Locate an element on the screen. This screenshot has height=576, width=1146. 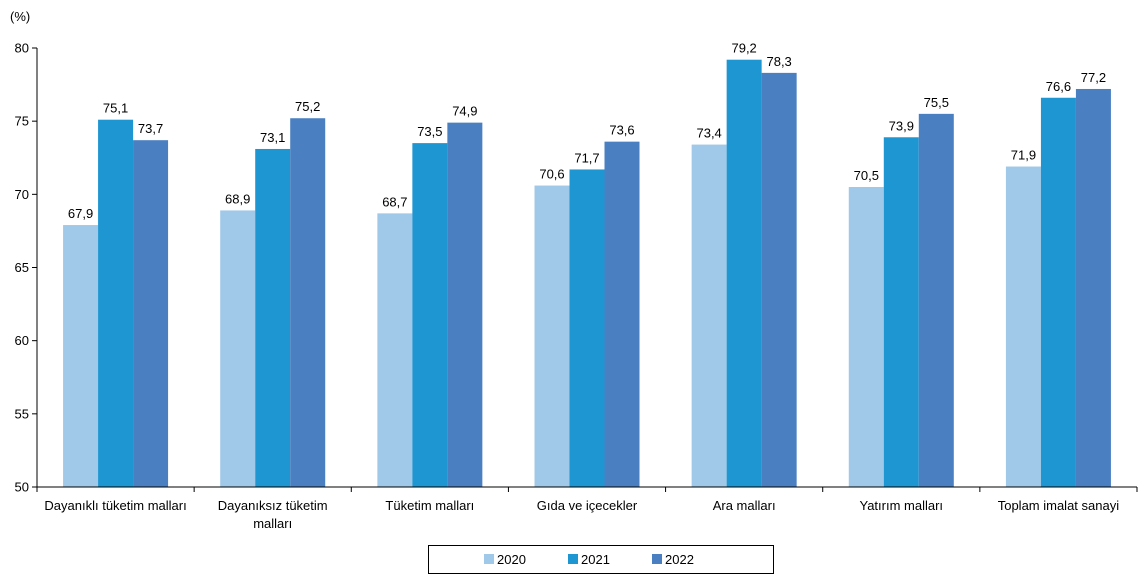
y-tick-label: 55 is located at coordinates (22, 413).